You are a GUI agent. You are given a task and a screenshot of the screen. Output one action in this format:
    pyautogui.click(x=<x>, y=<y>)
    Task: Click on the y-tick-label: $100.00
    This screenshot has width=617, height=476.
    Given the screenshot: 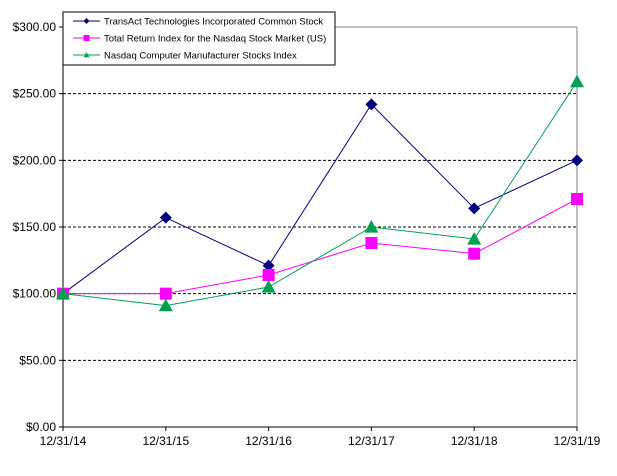 What is the action you would take?
    pyautogui.click(x=35, y=294)
    